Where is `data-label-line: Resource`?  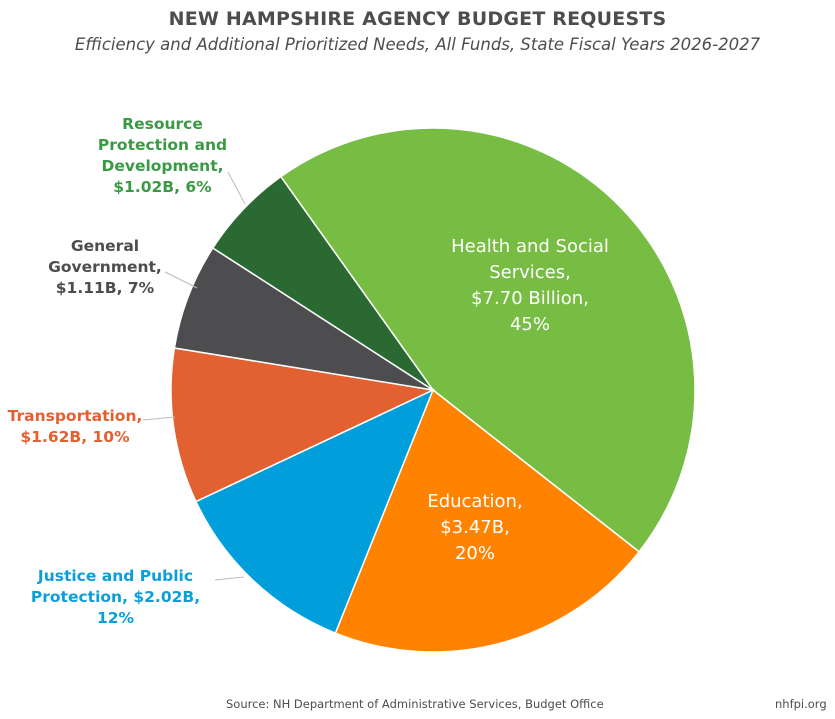 data-label-line: Resource is located at coordinates (162, 124).